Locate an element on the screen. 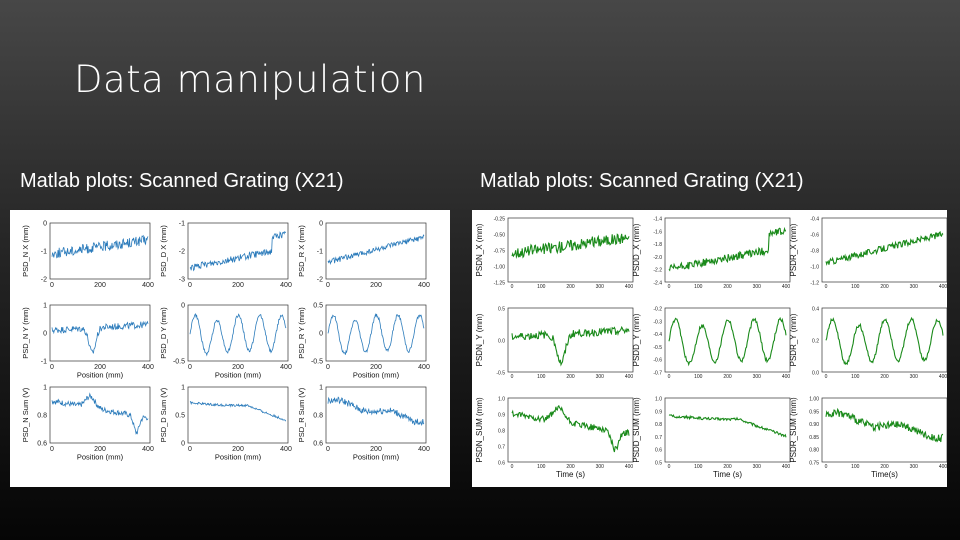 The width and height of the screenshot is (960, 540). x-axis-label: Time (s) is located at coordinates (570, 474).